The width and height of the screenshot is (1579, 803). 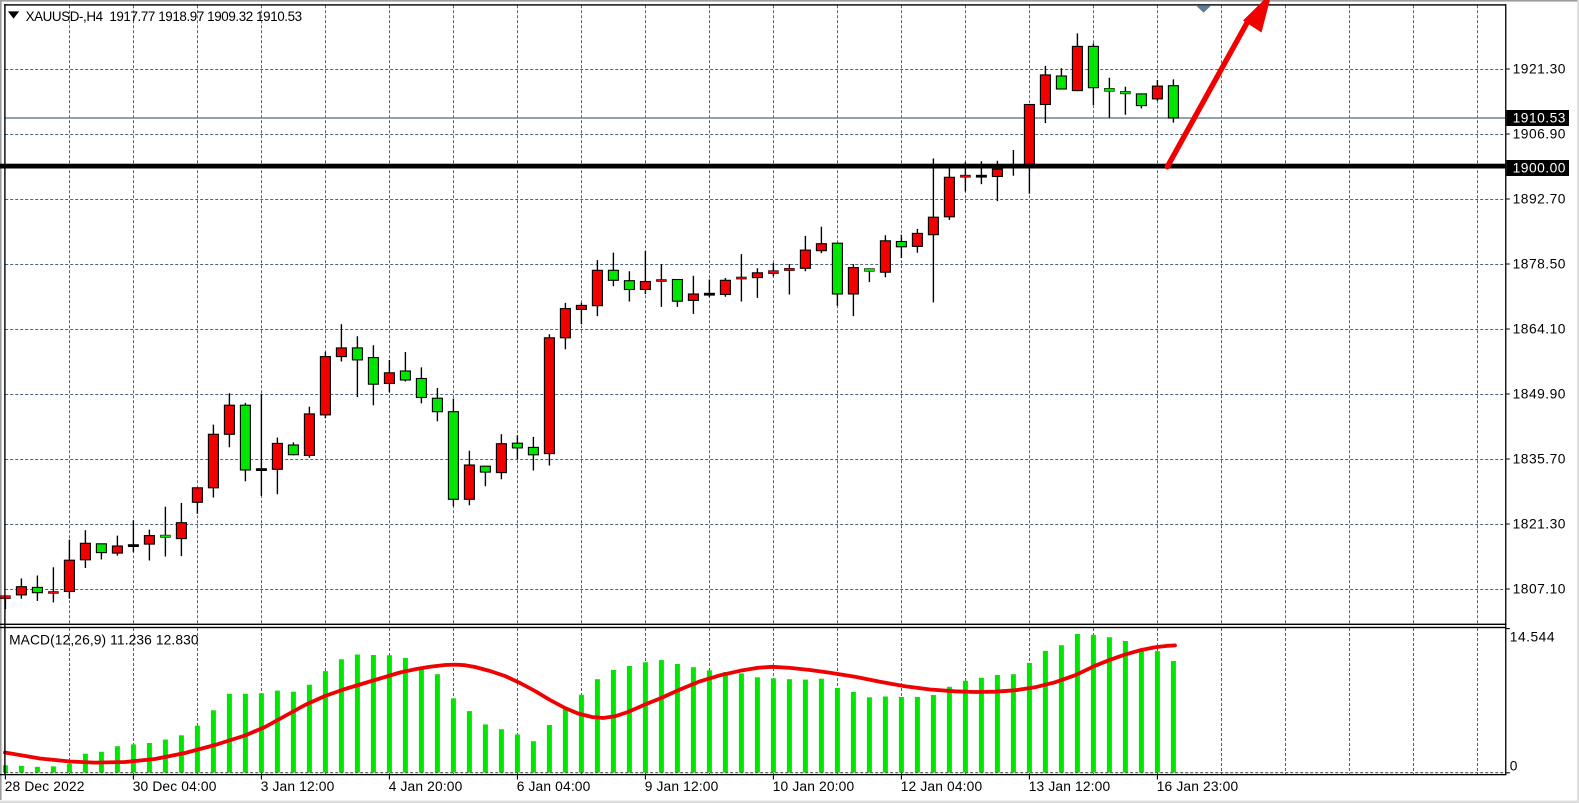 I want to click on svg-text: 0, so click(x=1514, y=765).